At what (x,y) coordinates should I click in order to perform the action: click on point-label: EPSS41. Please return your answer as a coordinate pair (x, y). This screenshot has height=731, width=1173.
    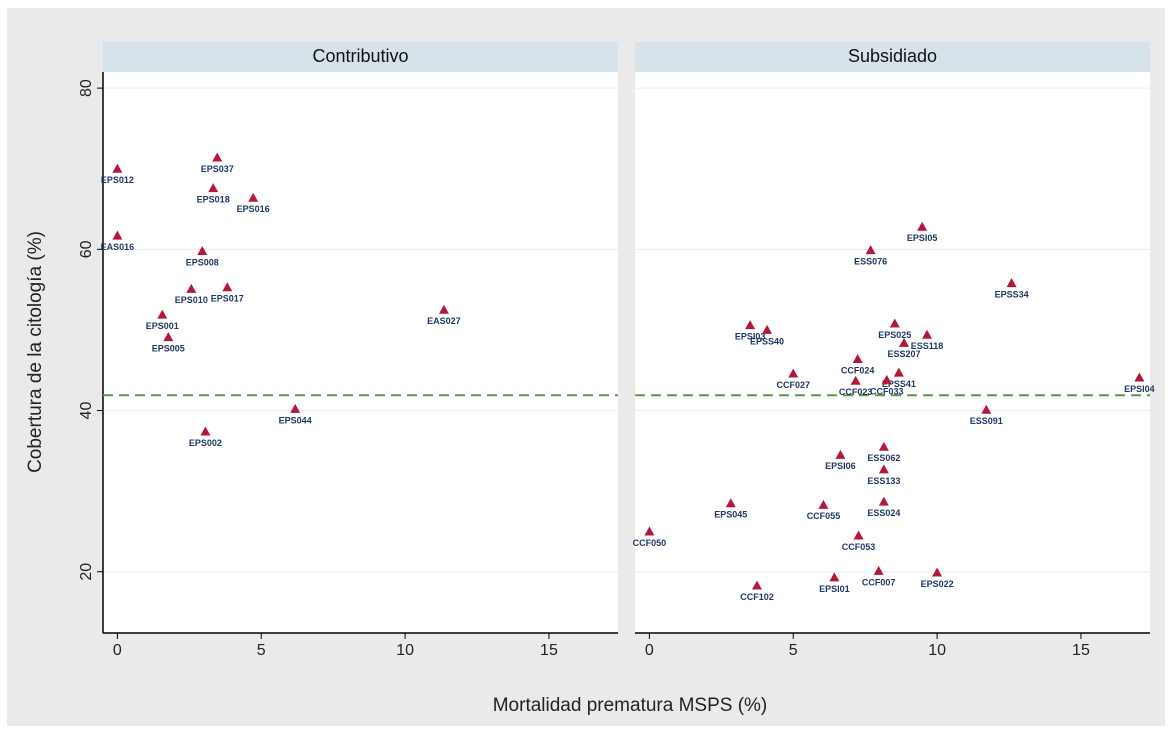
    Looking at the image, I should click on (899, 384).